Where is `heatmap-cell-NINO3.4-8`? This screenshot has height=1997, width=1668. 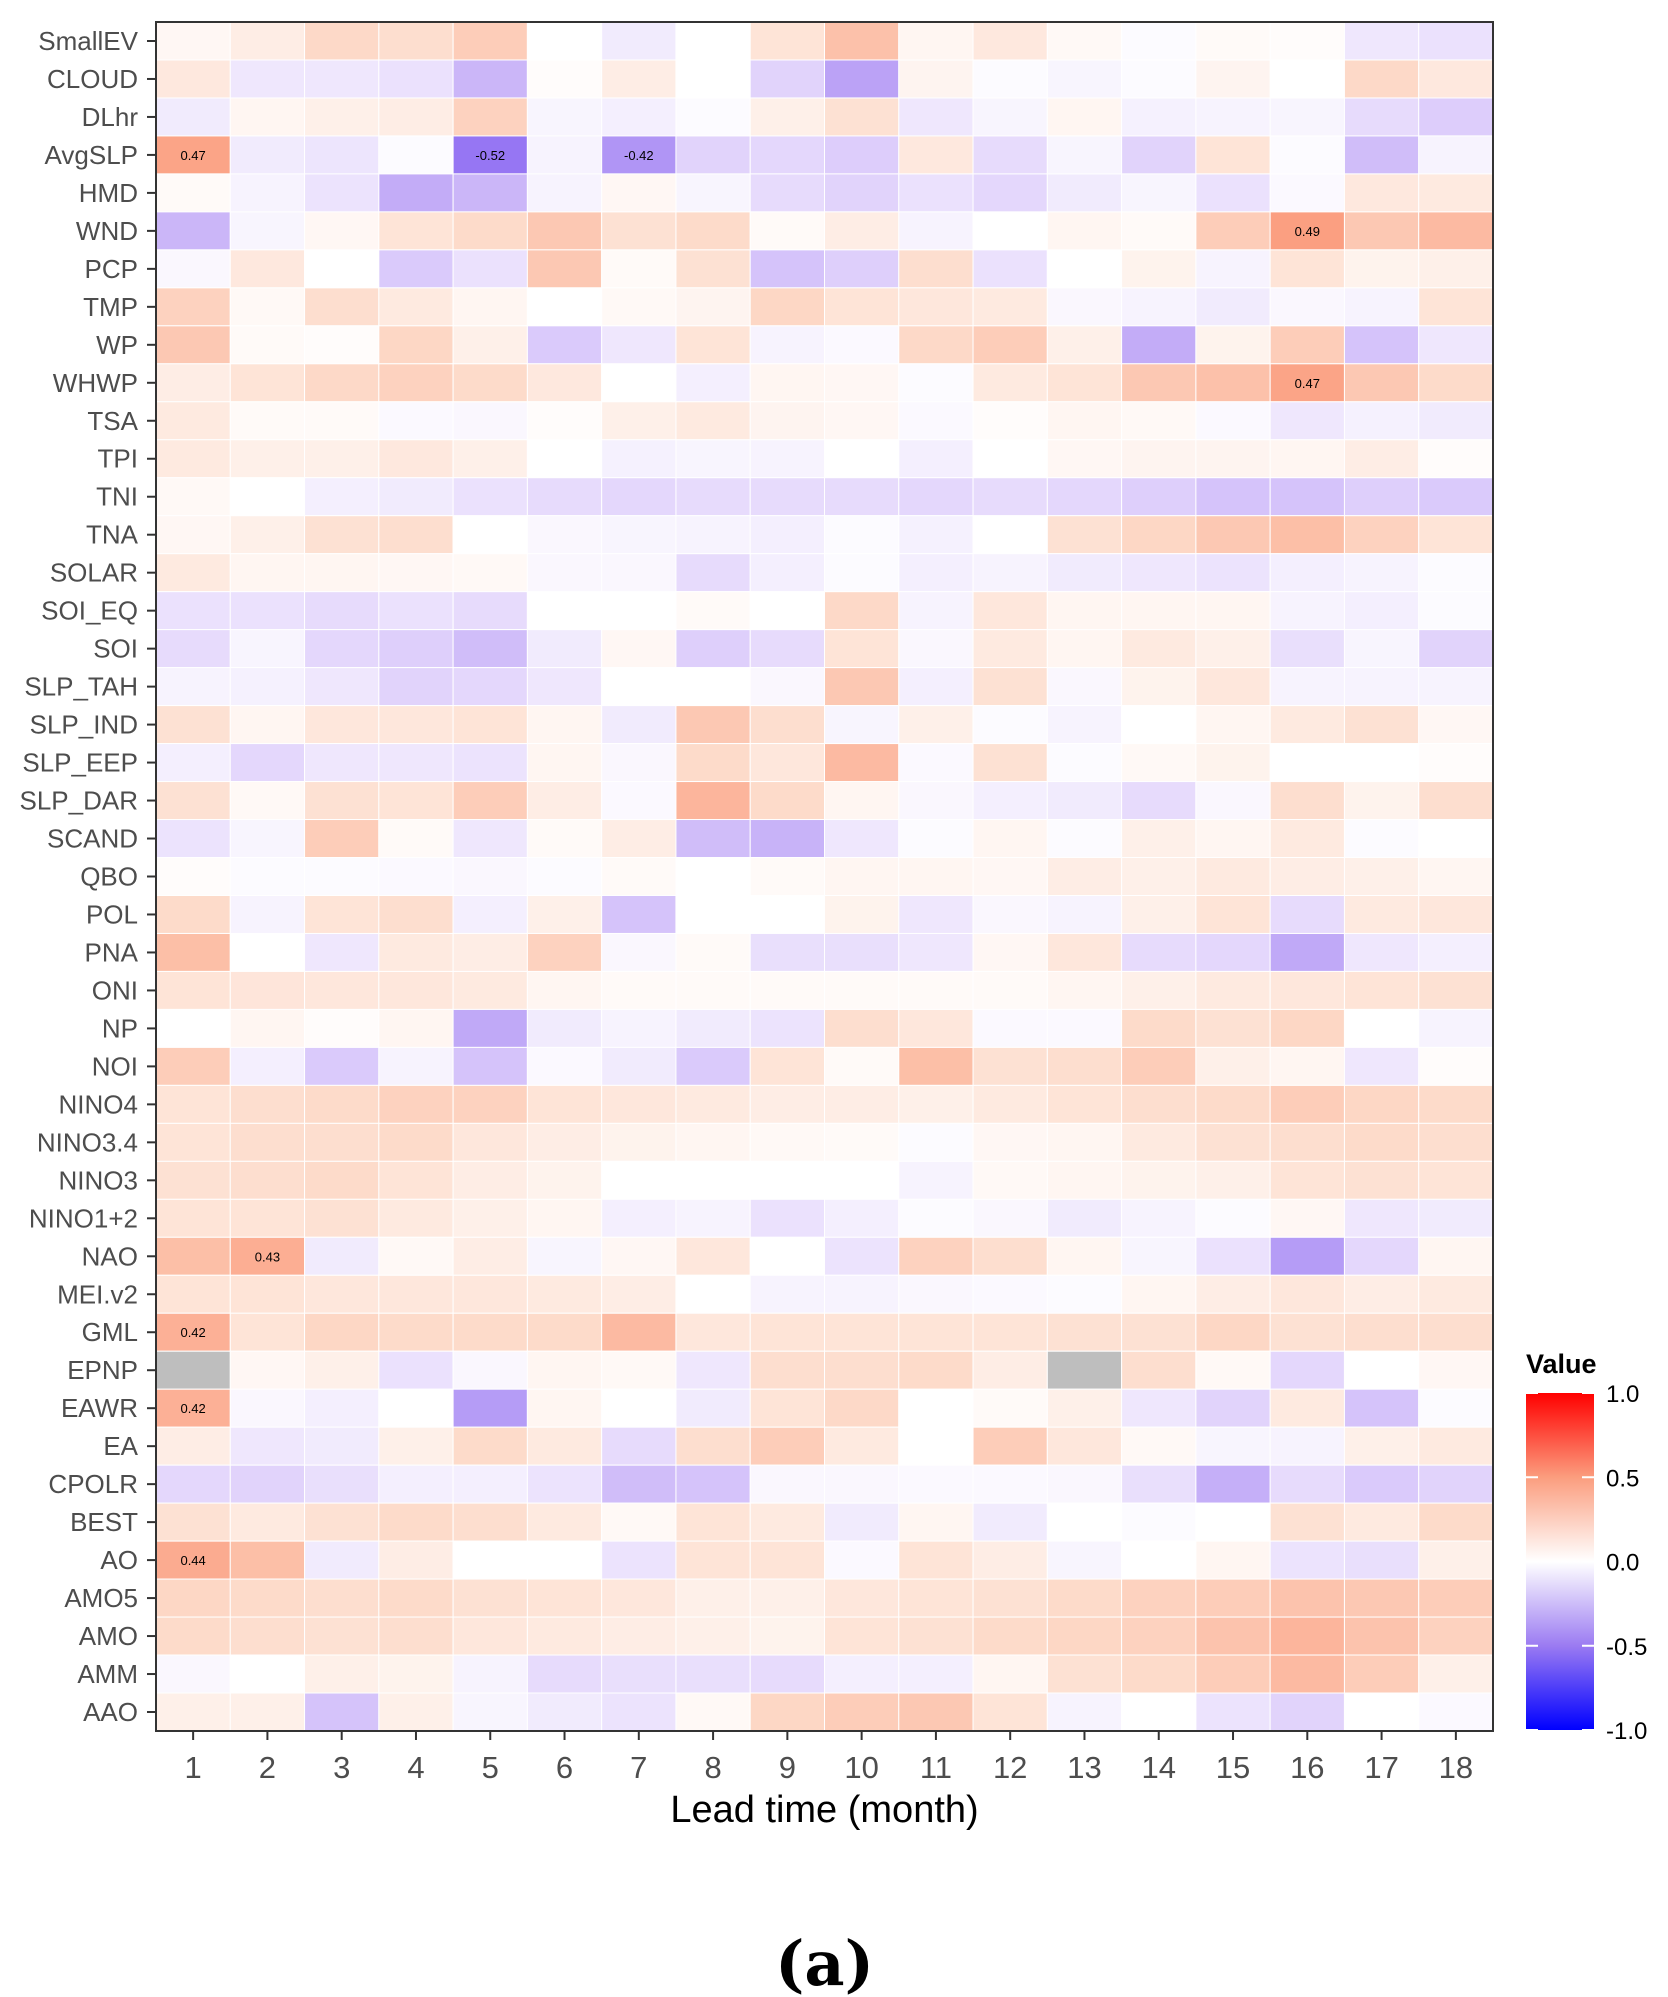
heatmap-cell-NINO3.4-8 is located at coordinates (713, 1142).